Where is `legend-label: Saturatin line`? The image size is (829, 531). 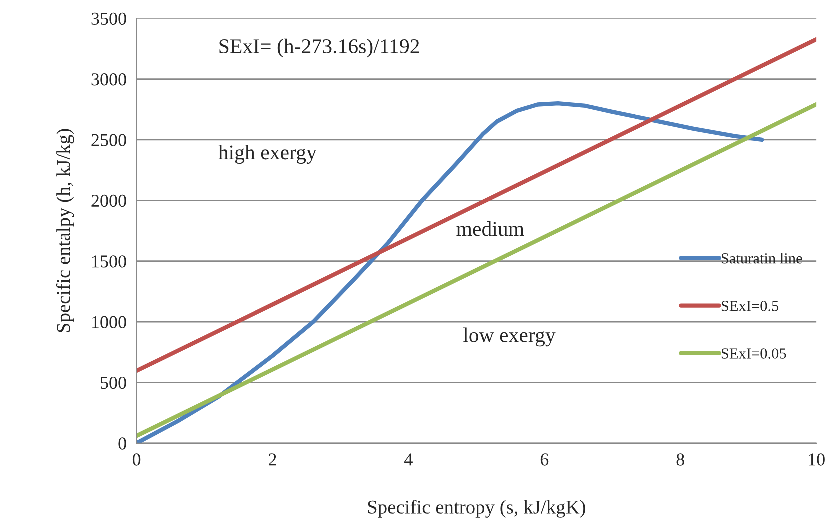 legend-label: Saturatin line is located at coordinates (762, 258).